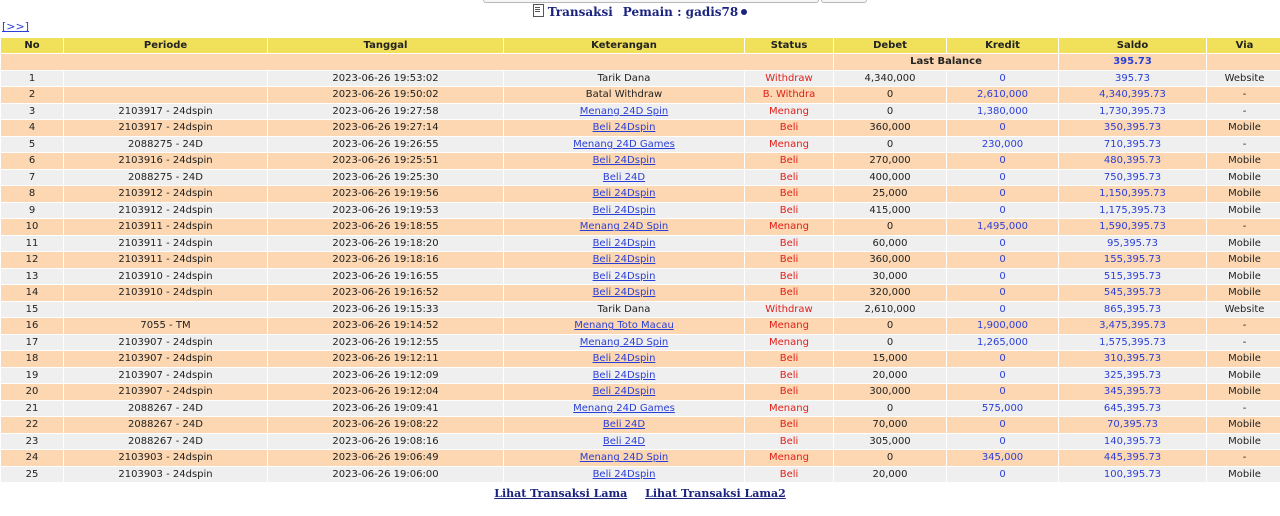 The width and height of the screenshot is (1280, 516). I want to click on lihat-transaksi-lama-link: Lihat Transaksi Lama, so click(561, 493).